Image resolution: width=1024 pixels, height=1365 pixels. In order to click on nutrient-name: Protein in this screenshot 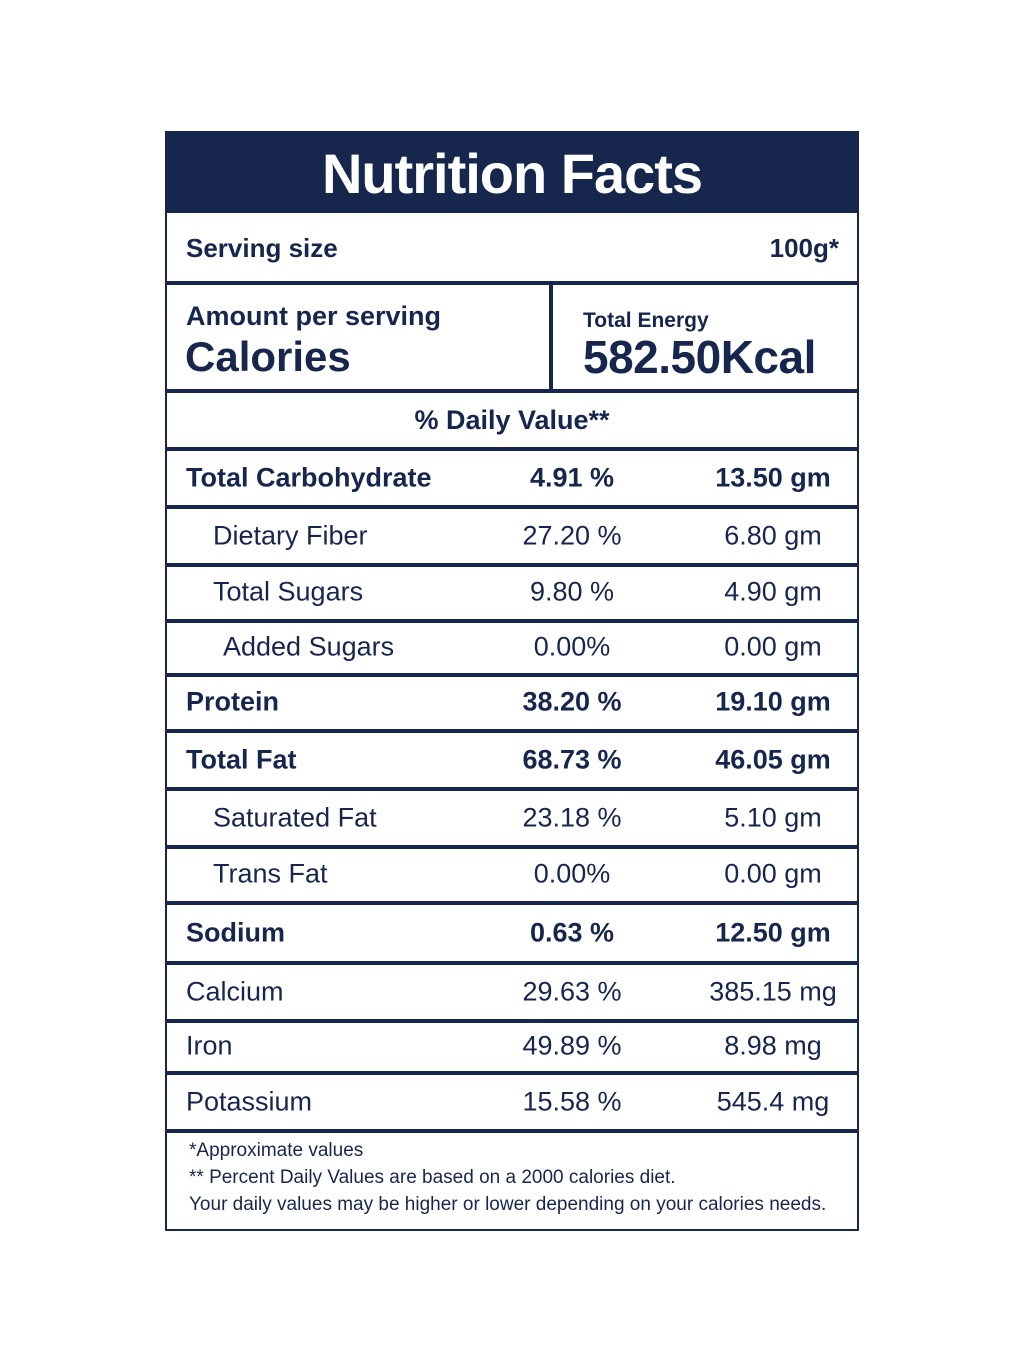, I will do `click(233, 701)`.